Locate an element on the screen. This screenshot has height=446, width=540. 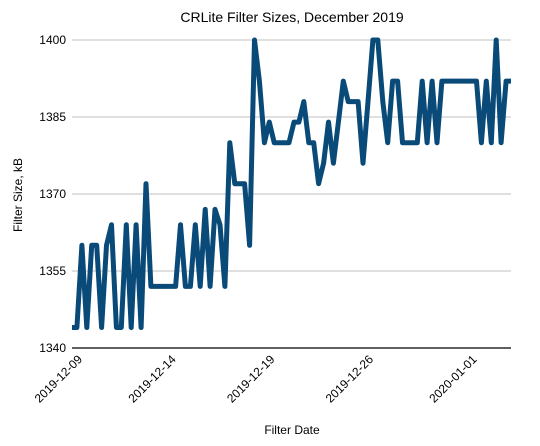
chart-title: CRLite Filter Sizes, December 2019 is located at coordinates (292, 17).